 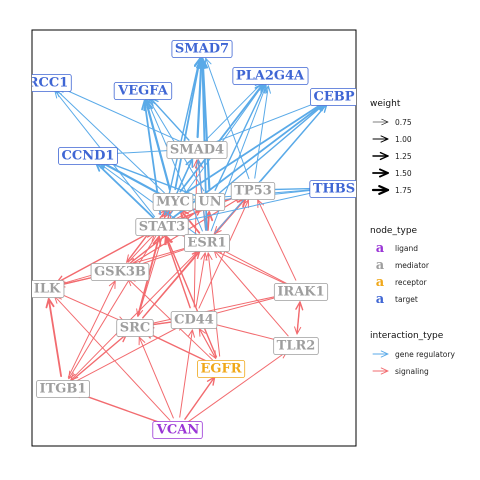 I want to click on node-esr1: ESR1, so click(x=207, y=243).